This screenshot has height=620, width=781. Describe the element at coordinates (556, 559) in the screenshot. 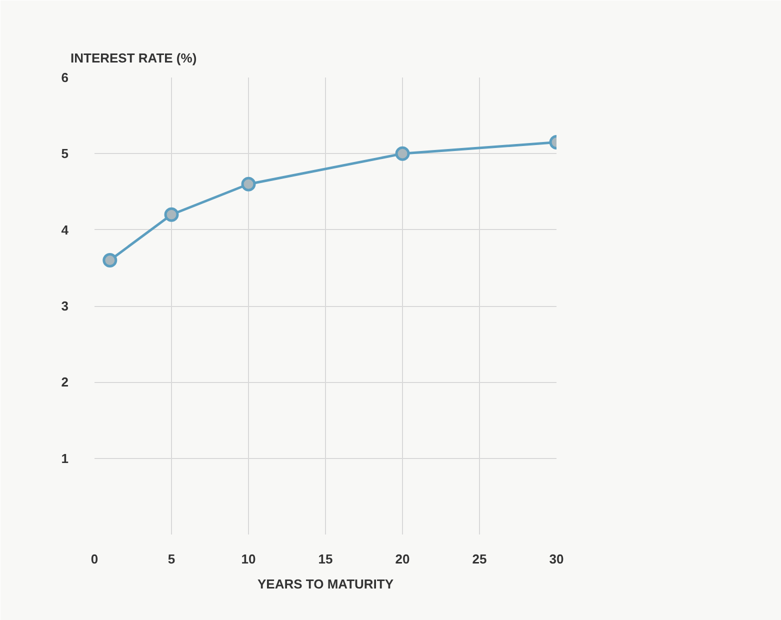

I see `x-tick-label: 30` at that location.